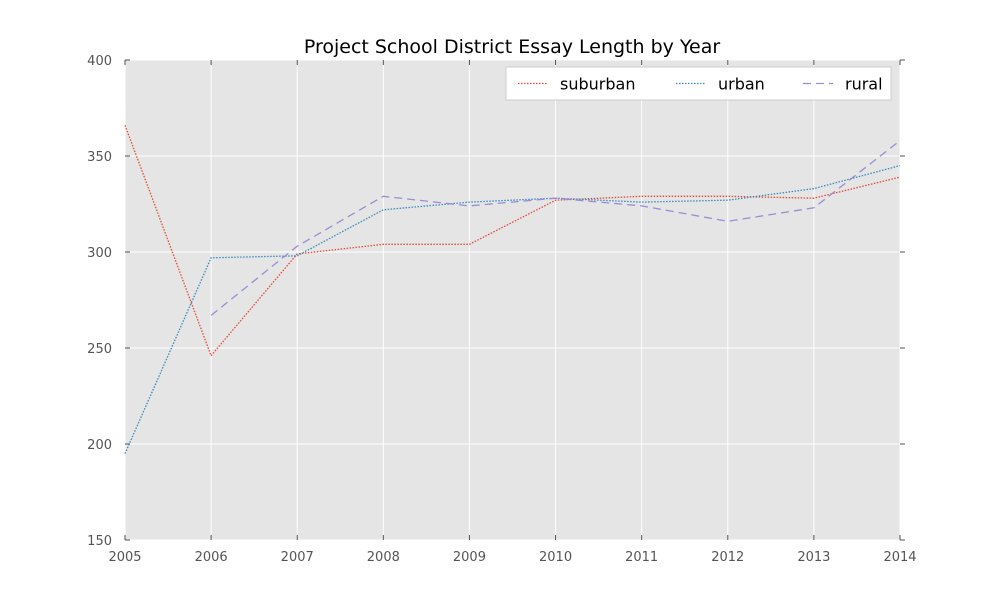  Describe the element at coordinates (211, 557) in the screenshot. I see `x-tick-label: 2006` at that location.